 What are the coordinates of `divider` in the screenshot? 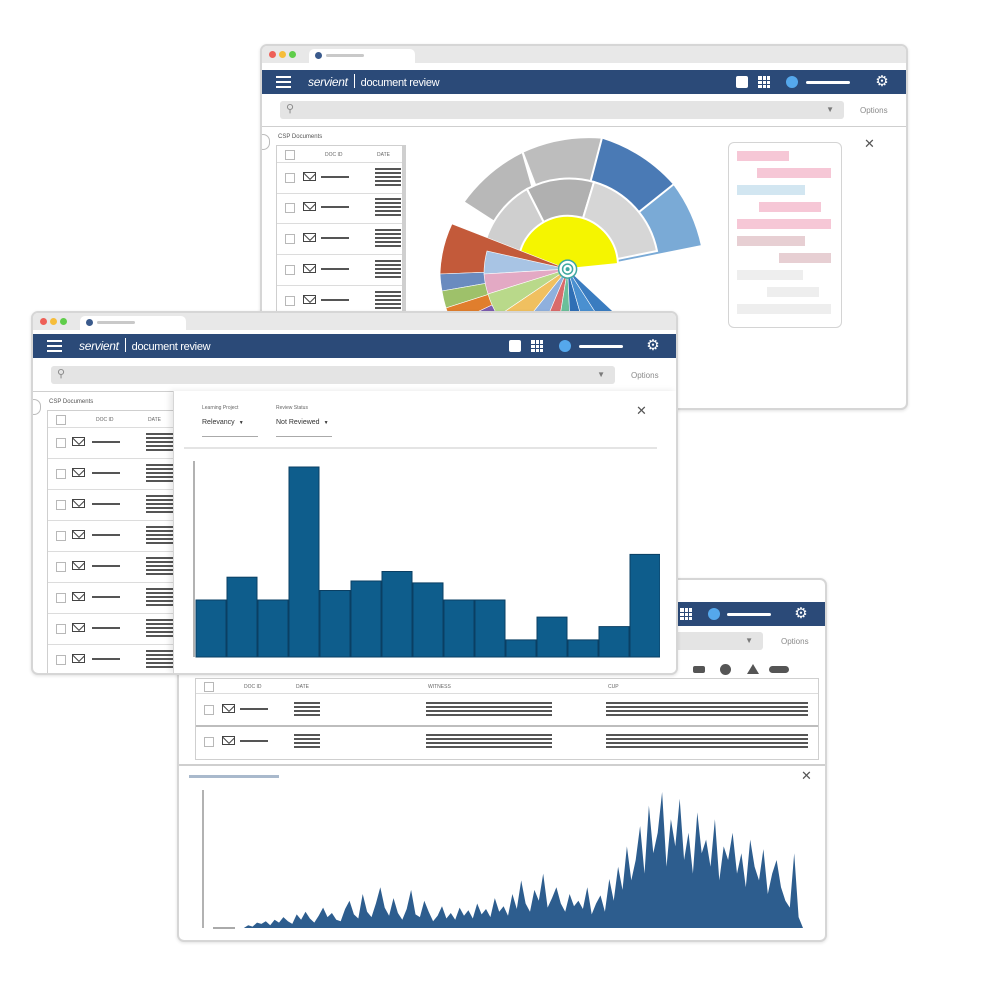 It's located at (584, 126).